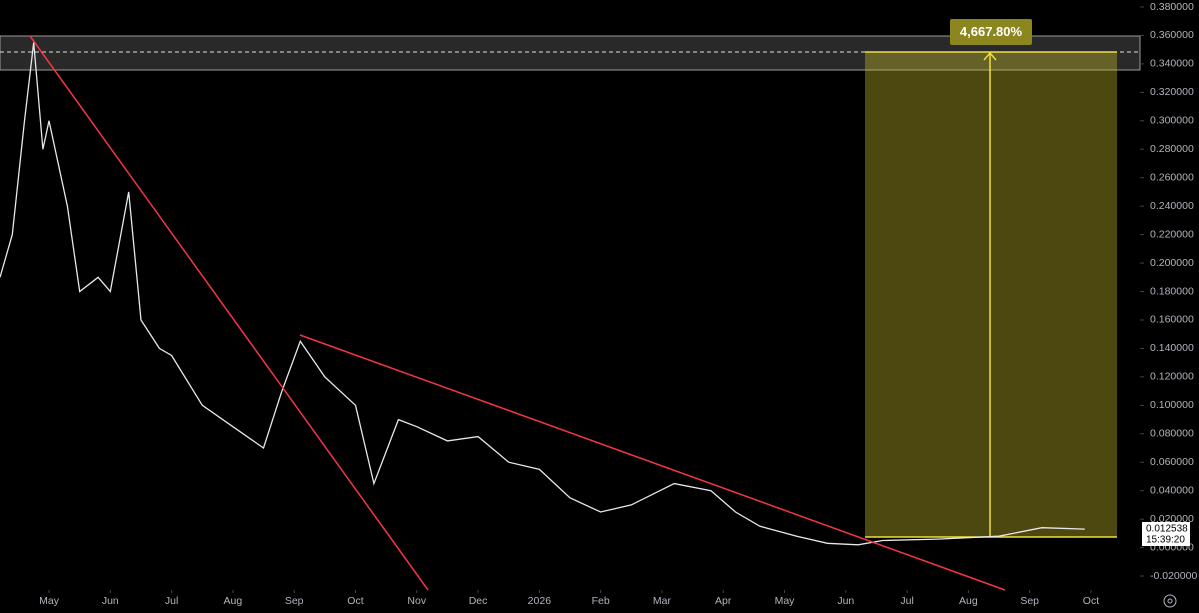 The image size is (1199, 613). Describe the element at coordinates (1172, 490) in the screenshot. I see `y-tick-label: 0.040000` at that location.